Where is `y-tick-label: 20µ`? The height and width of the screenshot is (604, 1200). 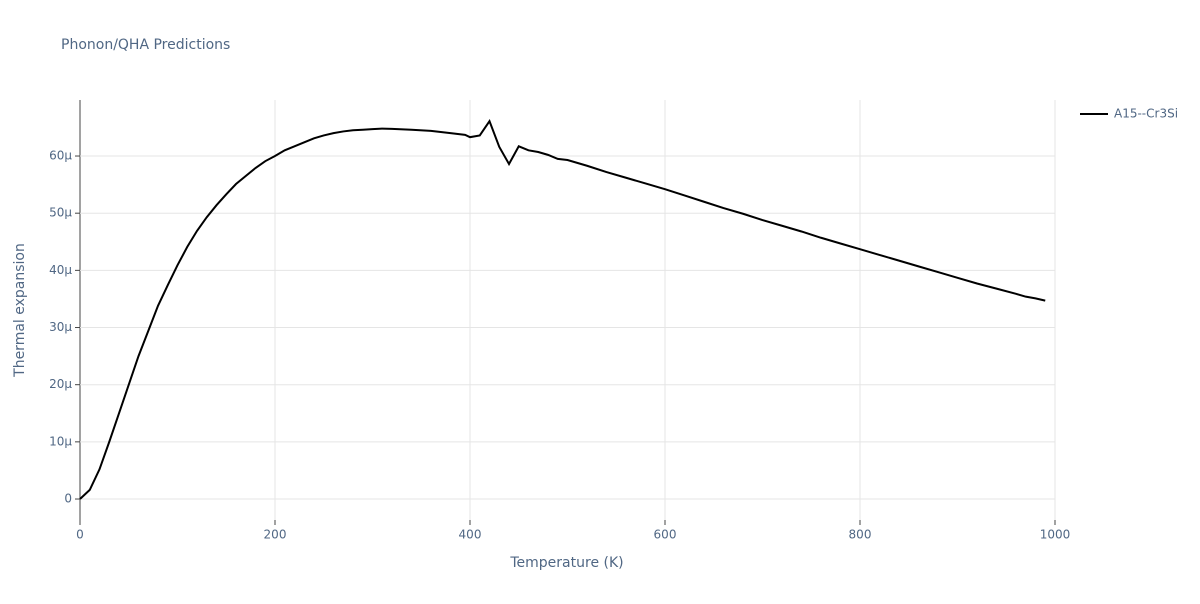 y-tick-label: 20µ is located at coordinates (60, 384).